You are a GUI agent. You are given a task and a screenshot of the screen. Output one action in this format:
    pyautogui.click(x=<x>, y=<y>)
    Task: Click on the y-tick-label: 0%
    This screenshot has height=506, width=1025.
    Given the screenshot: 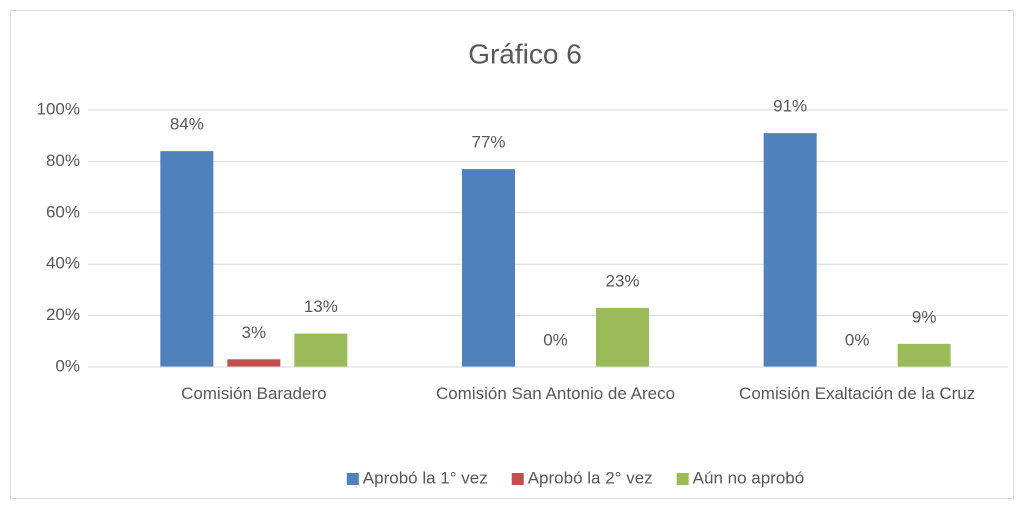 What is the action you would take?
    pyautogui.click(x=67, y=365)
    